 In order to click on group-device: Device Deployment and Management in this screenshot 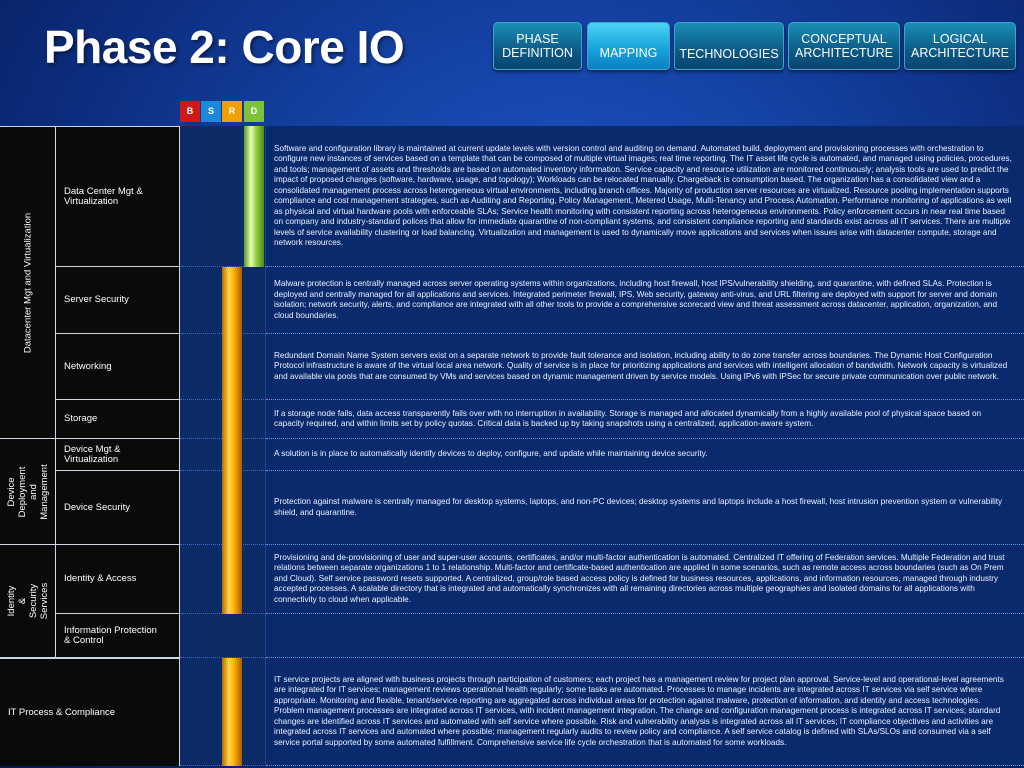, I will do `click(28, 492)`.